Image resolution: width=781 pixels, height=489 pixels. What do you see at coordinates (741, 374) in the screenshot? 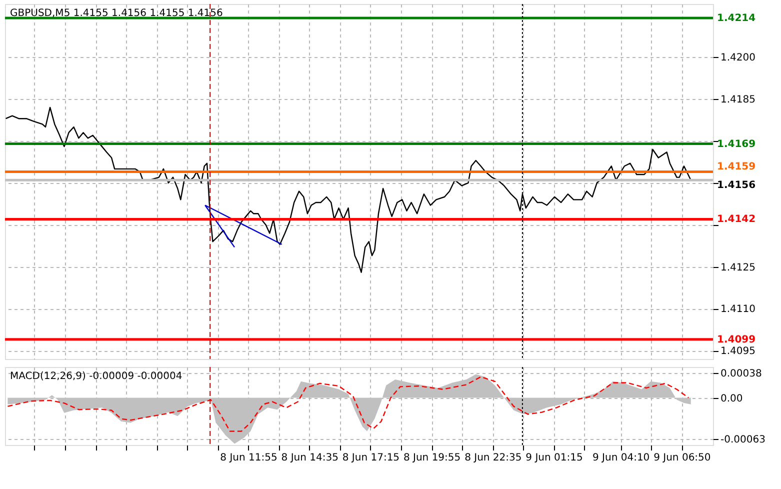
I see `y-tick-label: 0.00038` at bounding box center [741, 374].